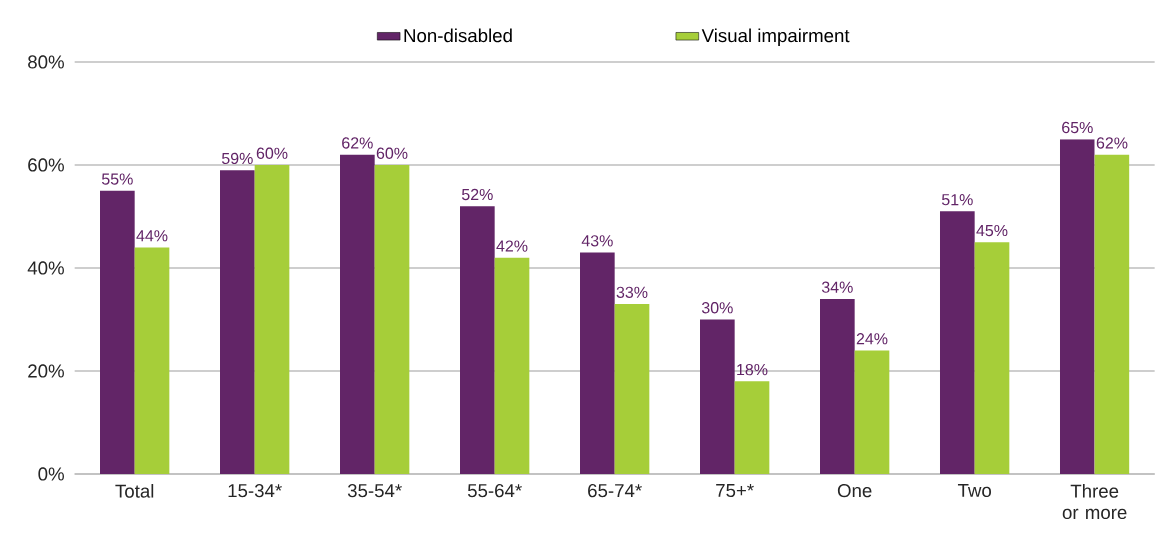  Describe the element at coordinates (974, 491) in the screenshot. I see `x-tick-label: Two` at that location.